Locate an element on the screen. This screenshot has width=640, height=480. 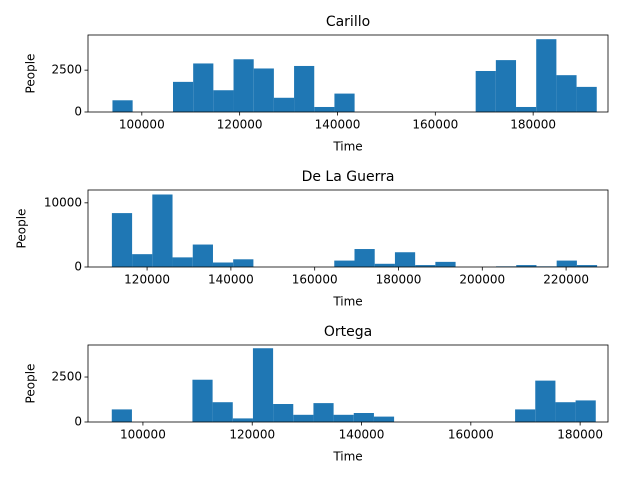
chart-title: Ortega is located at coordinates (348, 332).